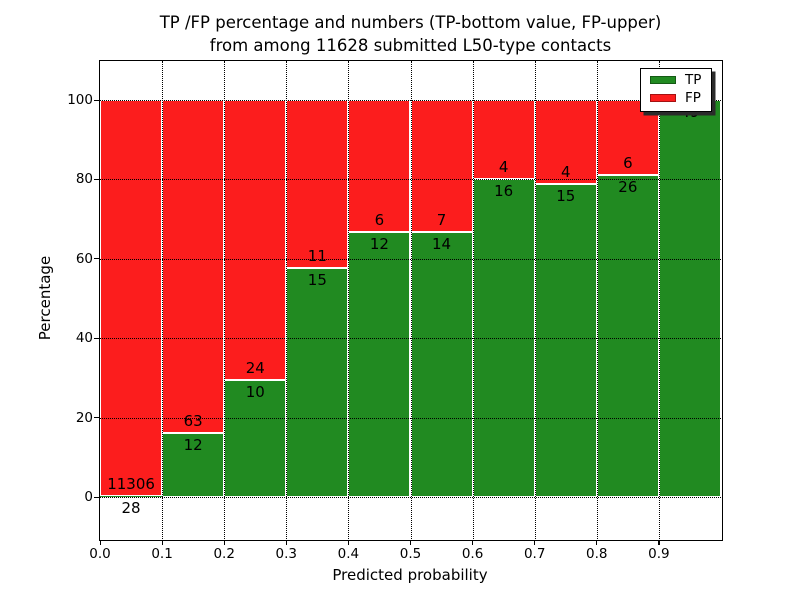  Describe the element at coordinates (693, 79) in the screenshot. I see `tp-legend-label: TP` at that location.